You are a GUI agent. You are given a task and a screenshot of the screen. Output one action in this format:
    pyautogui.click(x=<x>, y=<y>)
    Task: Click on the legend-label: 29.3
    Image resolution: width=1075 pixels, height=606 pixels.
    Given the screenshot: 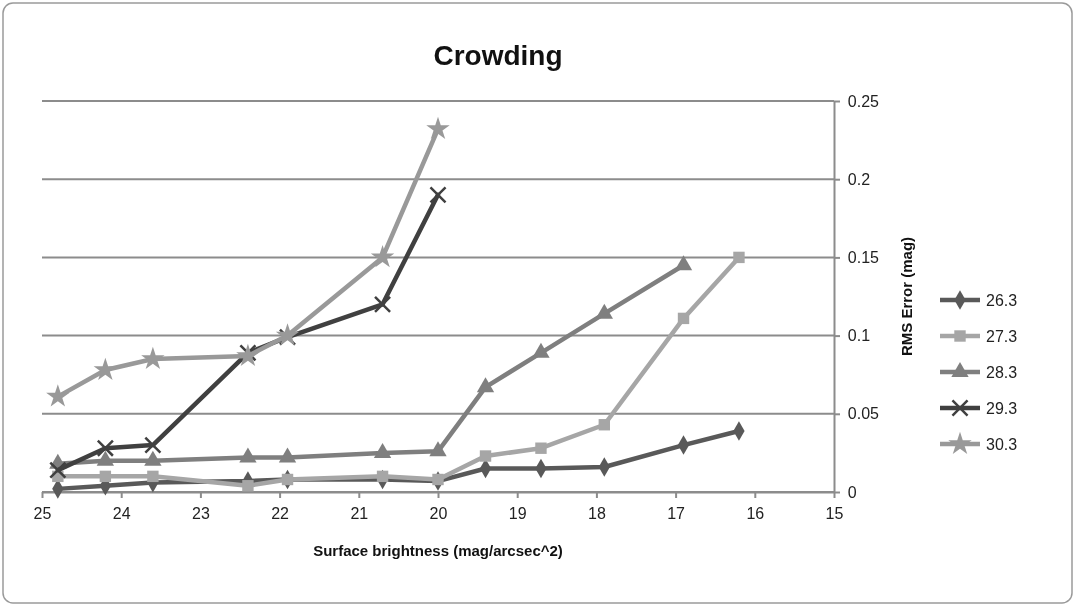 What is the action you would take?
    pyautogui.click(x=1002, y=408)
    